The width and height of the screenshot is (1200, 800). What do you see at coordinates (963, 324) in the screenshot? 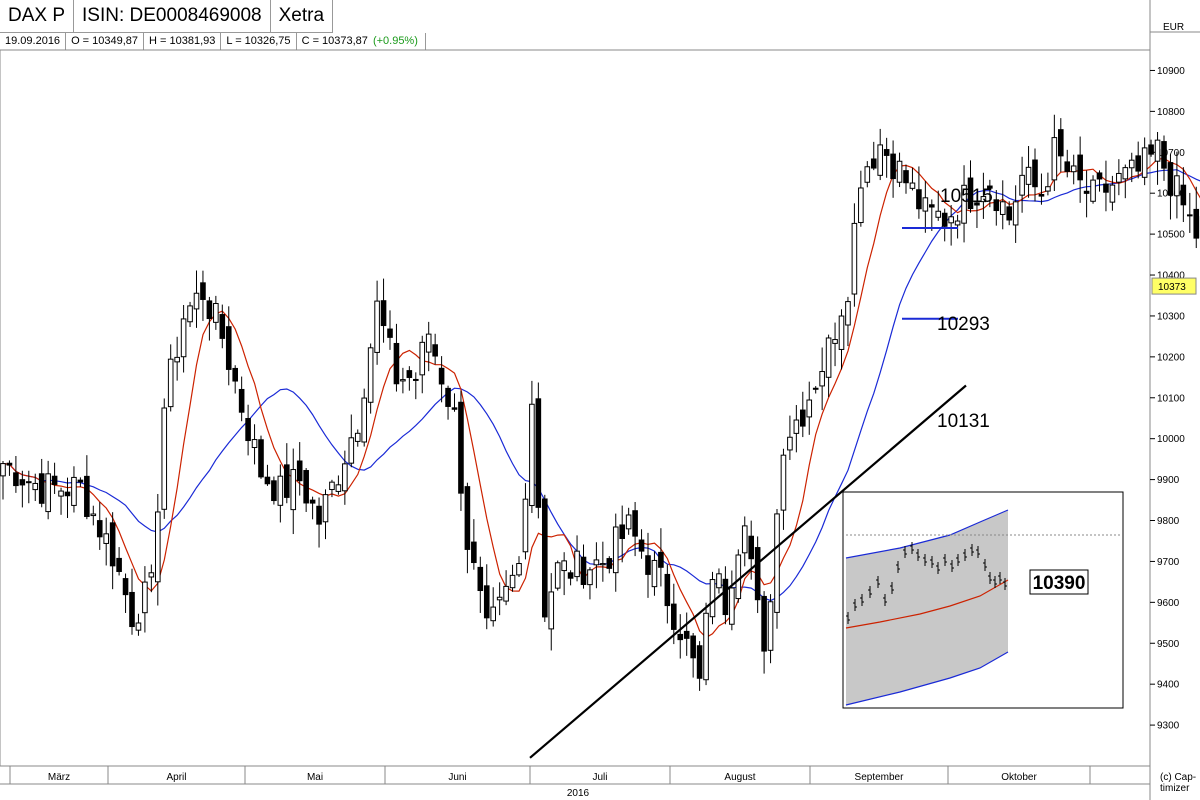
I see `annotation-10293: 10293` at bounding box center [963, 324].